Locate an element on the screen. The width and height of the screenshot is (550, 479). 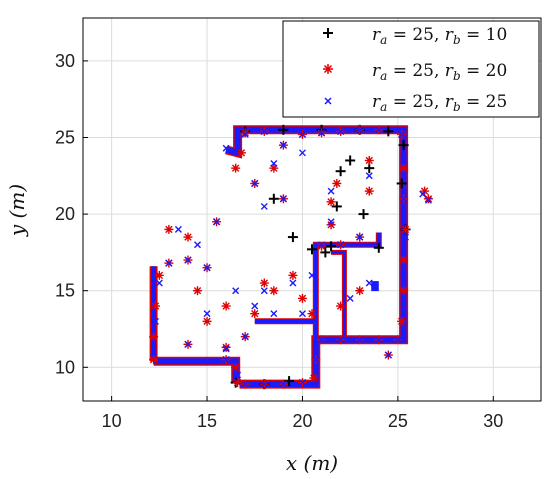
legend-marker-star is located at coordinates (328, 69).